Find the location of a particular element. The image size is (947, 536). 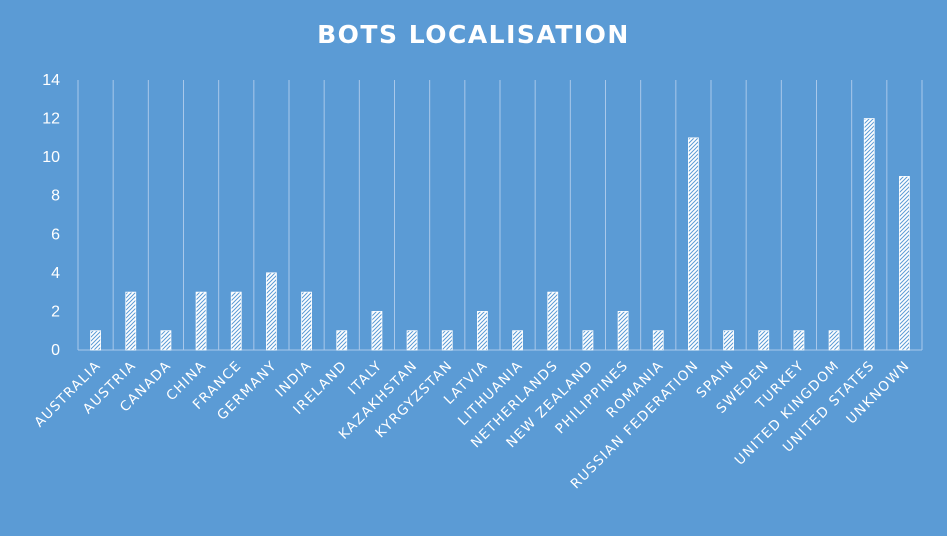

y-tick-label: 0 is located at coordinates (55, 350).